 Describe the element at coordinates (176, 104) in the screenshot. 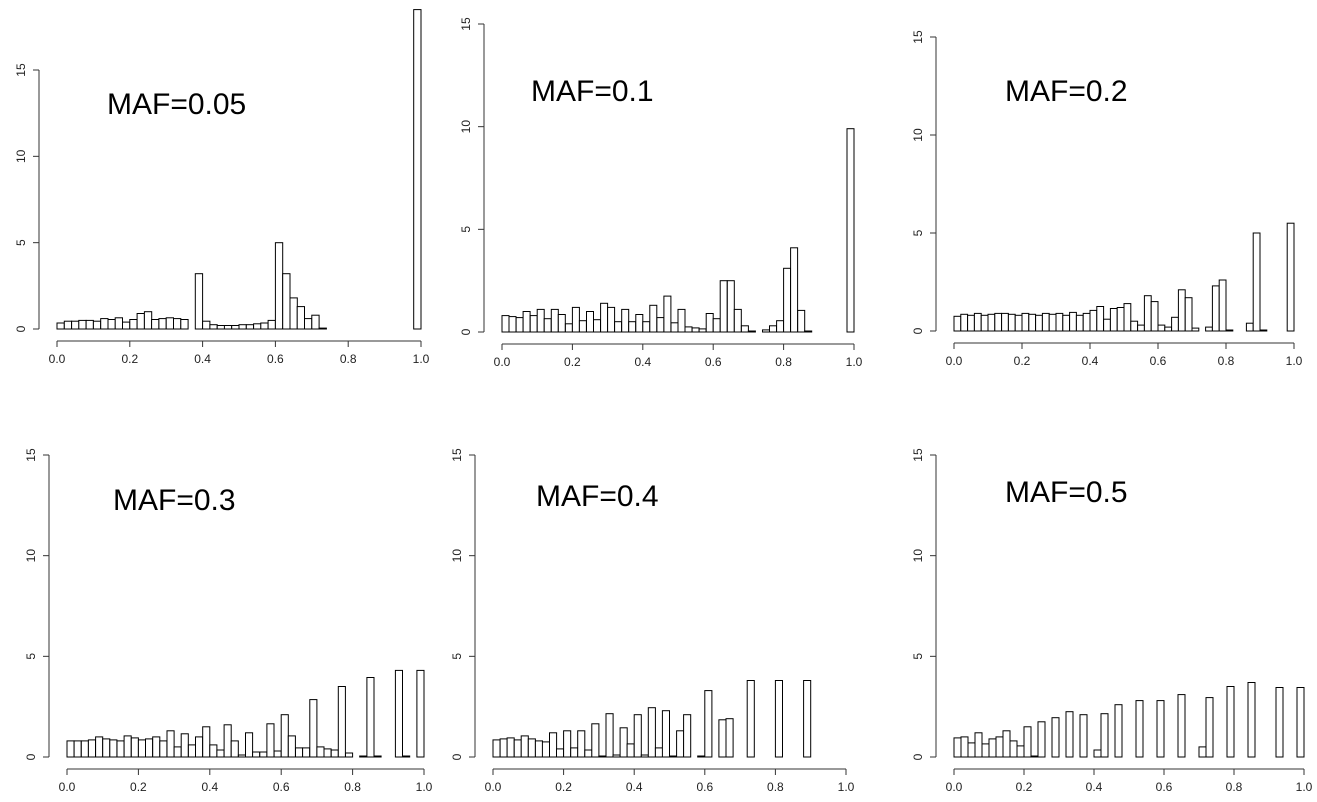

I see `panel-title: MAF=0.05` at that location.